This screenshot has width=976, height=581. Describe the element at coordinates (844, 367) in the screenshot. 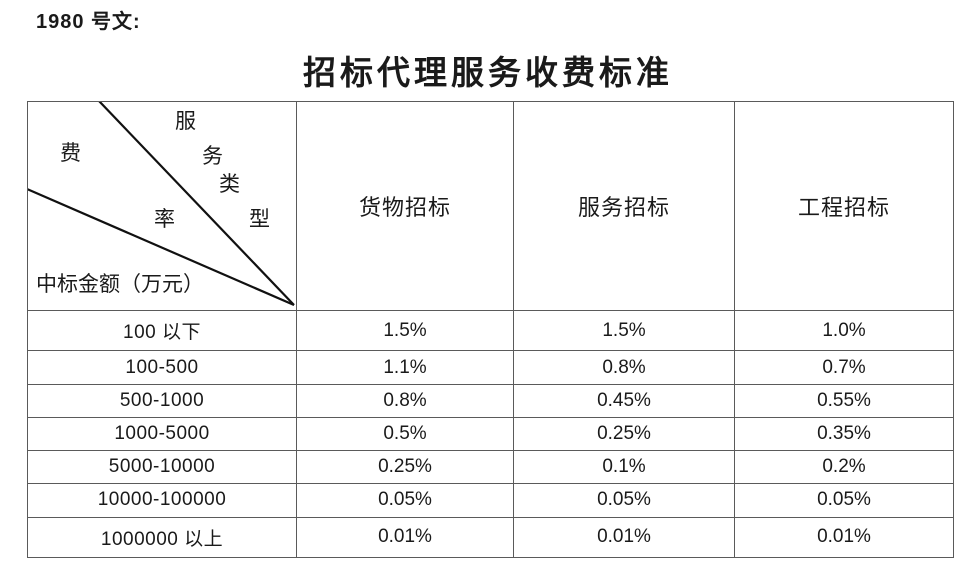

I see `value-cell: 0.7%` at that location.